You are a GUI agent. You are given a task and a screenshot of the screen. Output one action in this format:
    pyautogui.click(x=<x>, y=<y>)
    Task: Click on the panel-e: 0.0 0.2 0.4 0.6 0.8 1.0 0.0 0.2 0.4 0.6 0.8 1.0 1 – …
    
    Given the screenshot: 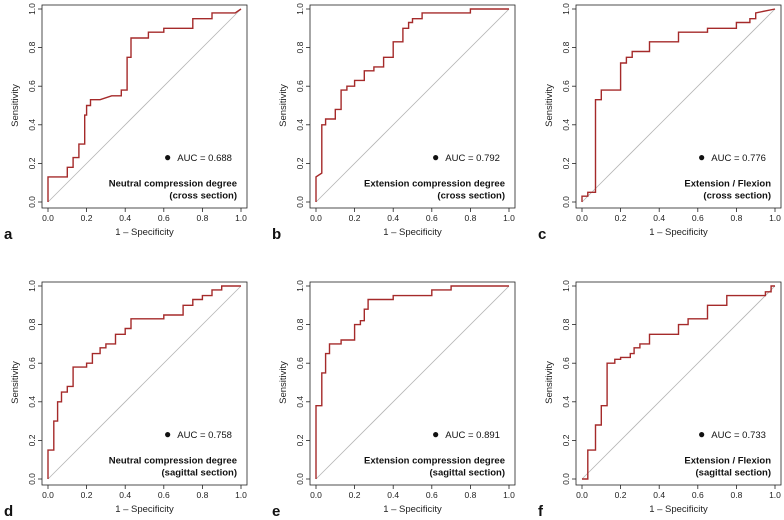 What is the action you would take?
    pyautogui.click(x=394, y=400)
    